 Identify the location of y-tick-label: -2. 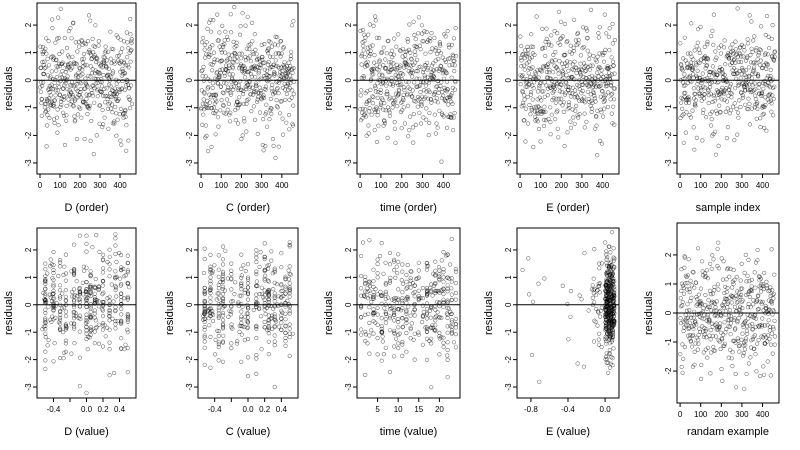
(668, 371).